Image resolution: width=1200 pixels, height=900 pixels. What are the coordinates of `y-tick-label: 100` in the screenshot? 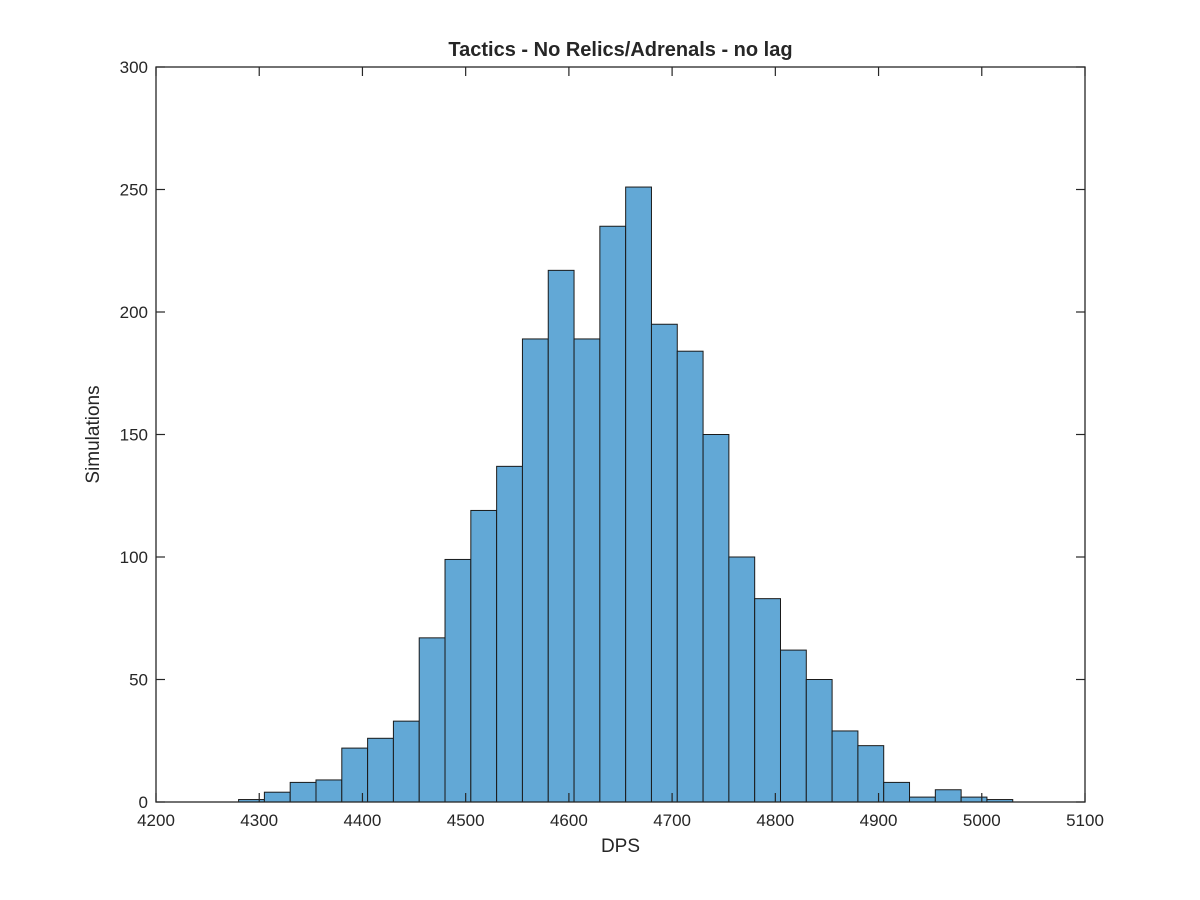 It's located at (134, 557).